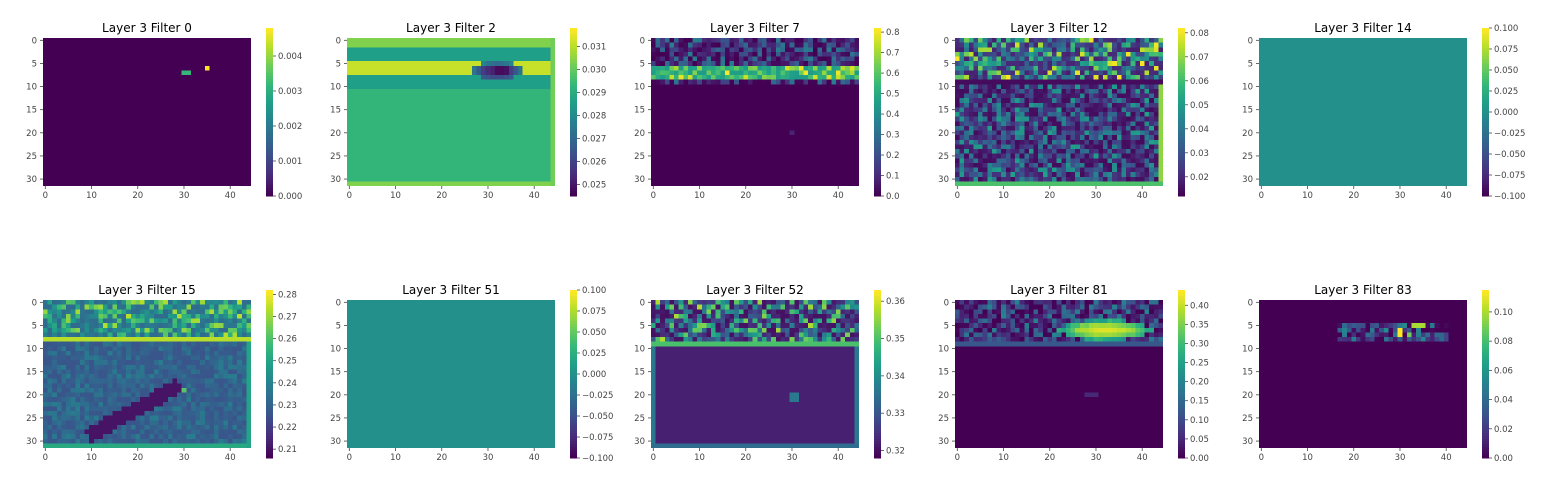 Image resolution: width=1554 pixels, height=487 pixels. What do you see at coordinates (642, 41) in the screenshot?
I see `y-tick-label: 0` at bounding box center [642, 41].